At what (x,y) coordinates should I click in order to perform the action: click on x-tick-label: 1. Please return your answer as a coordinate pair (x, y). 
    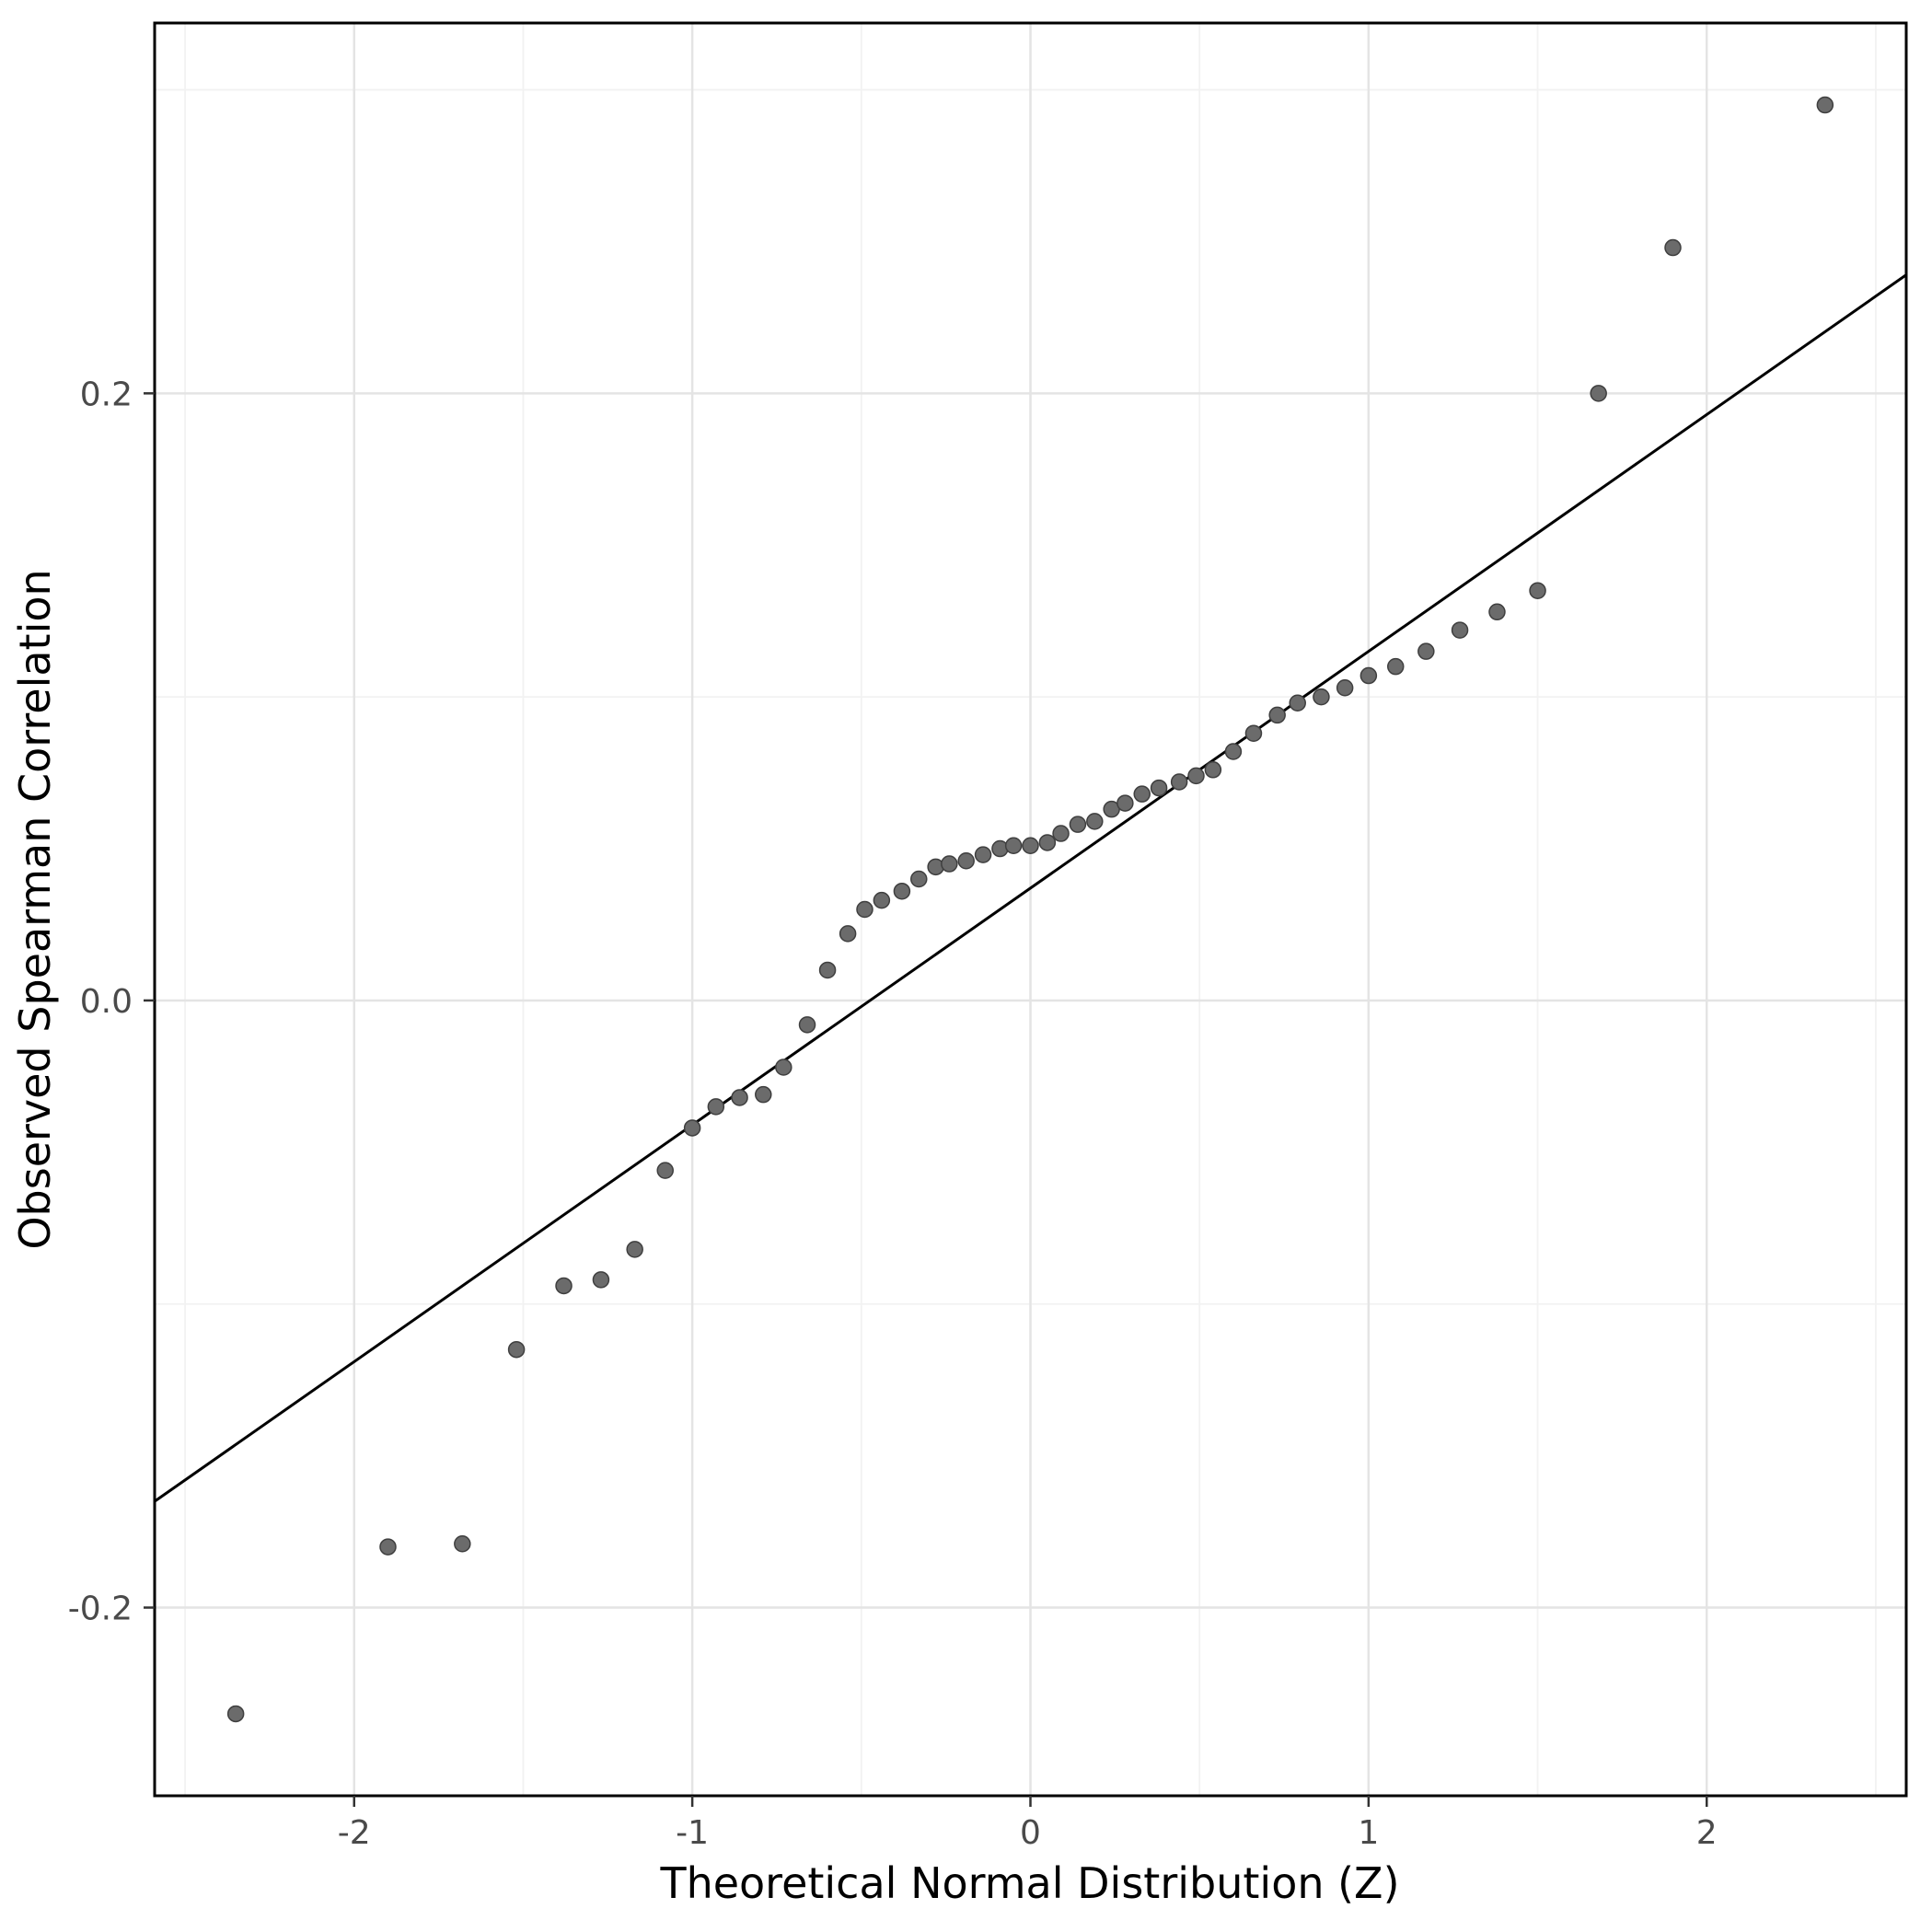
    Looking at the image, I should click on (1368, 1833).